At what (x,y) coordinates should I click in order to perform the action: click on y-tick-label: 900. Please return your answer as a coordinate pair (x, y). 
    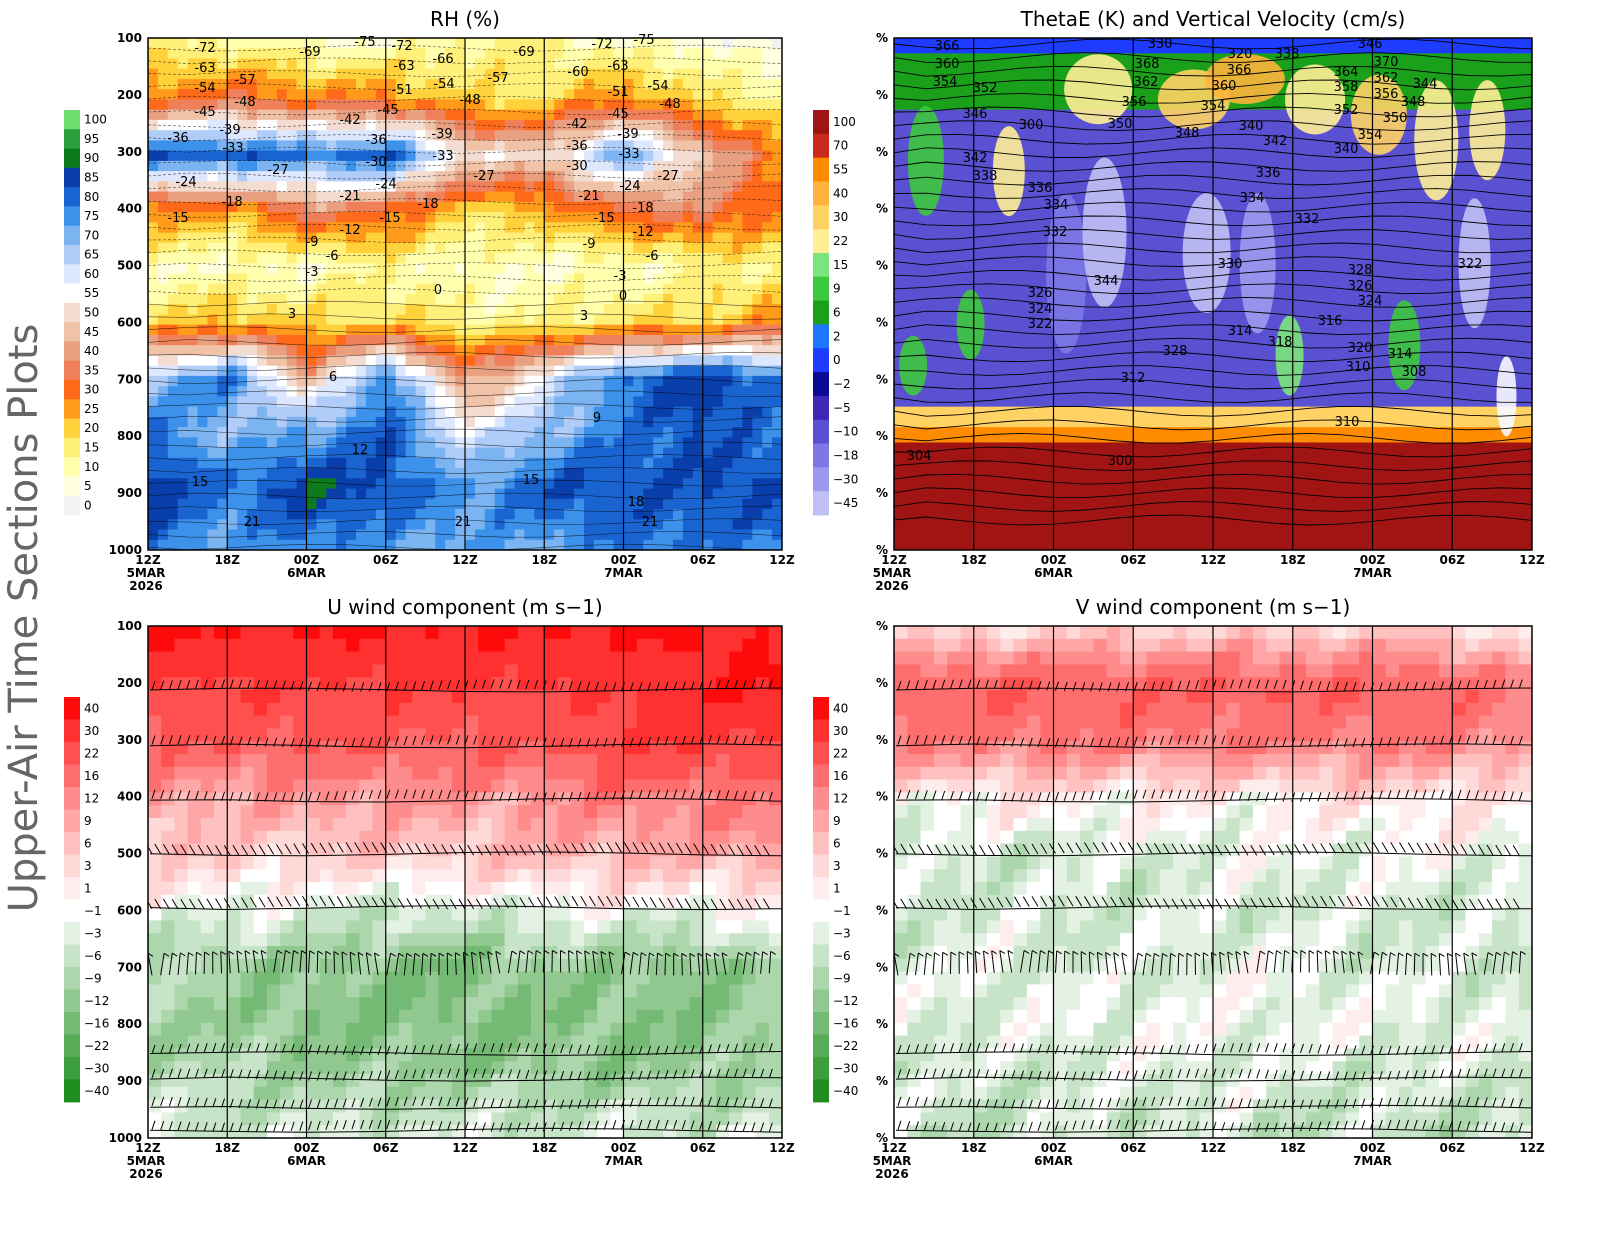
    Looking at the image, I should click on (129, 493).